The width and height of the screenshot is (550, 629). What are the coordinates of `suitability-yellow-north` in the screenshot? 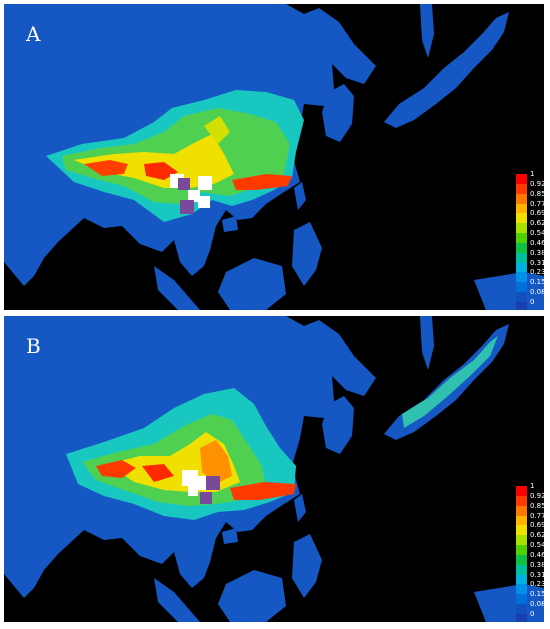 It's located at (217, 130).